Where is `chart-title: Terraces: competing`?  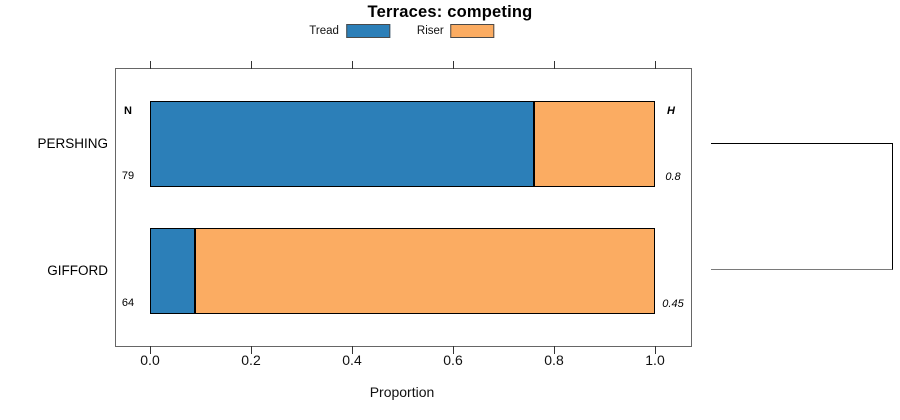 chart-title: Terraces: competing is located at coordinates (450, 12).